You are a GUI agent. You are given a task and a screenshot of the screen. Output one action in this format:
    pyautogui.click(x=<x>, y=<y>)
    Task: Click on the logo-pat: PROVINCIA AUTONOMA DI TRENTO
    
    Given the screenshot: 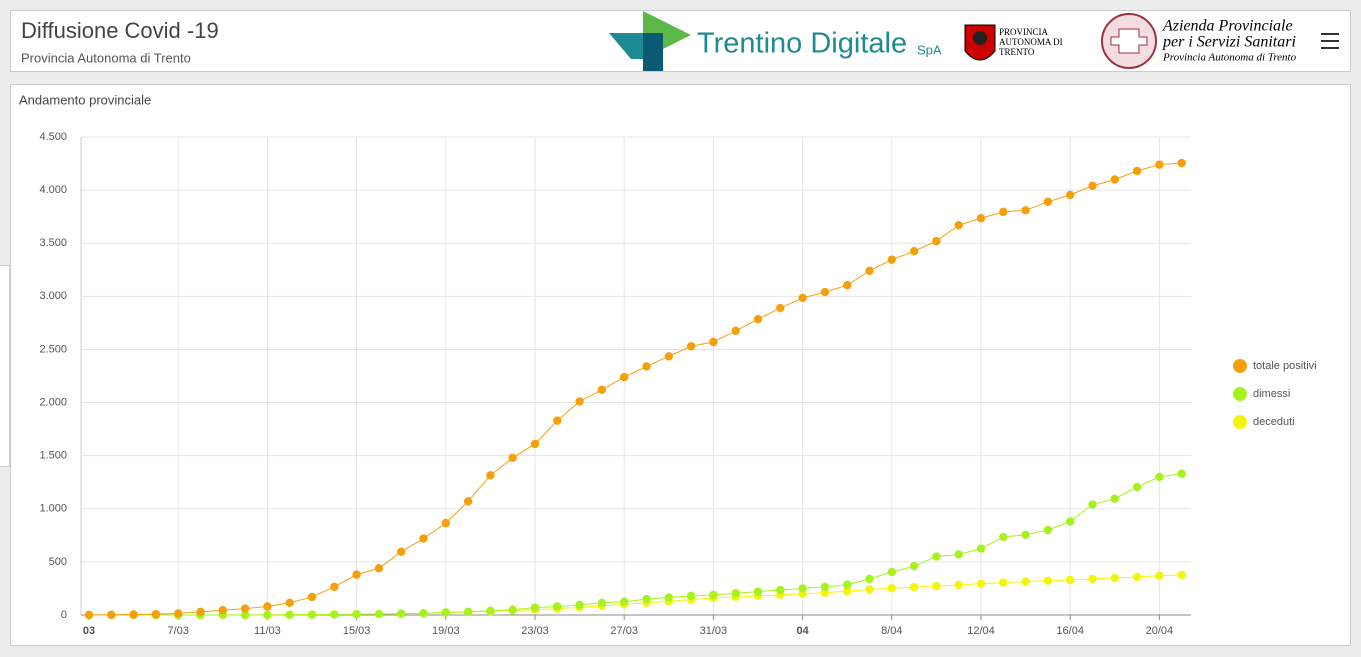 What is the action you would take?
    pyautogui.click(x=1013, y=42)
    